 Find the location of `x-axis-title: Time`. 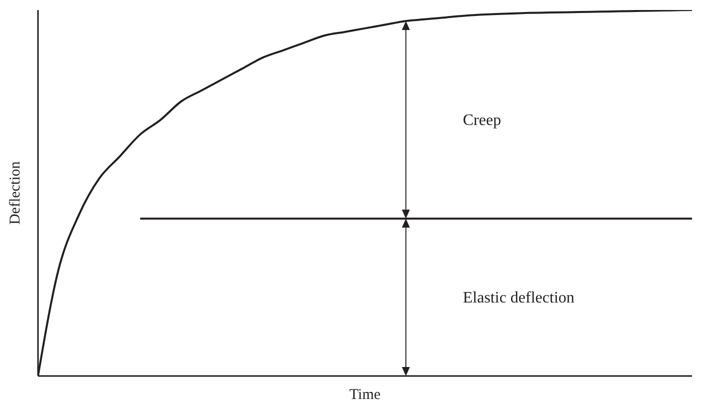

x-axis-title: Time is located at coordinates (365, 395).